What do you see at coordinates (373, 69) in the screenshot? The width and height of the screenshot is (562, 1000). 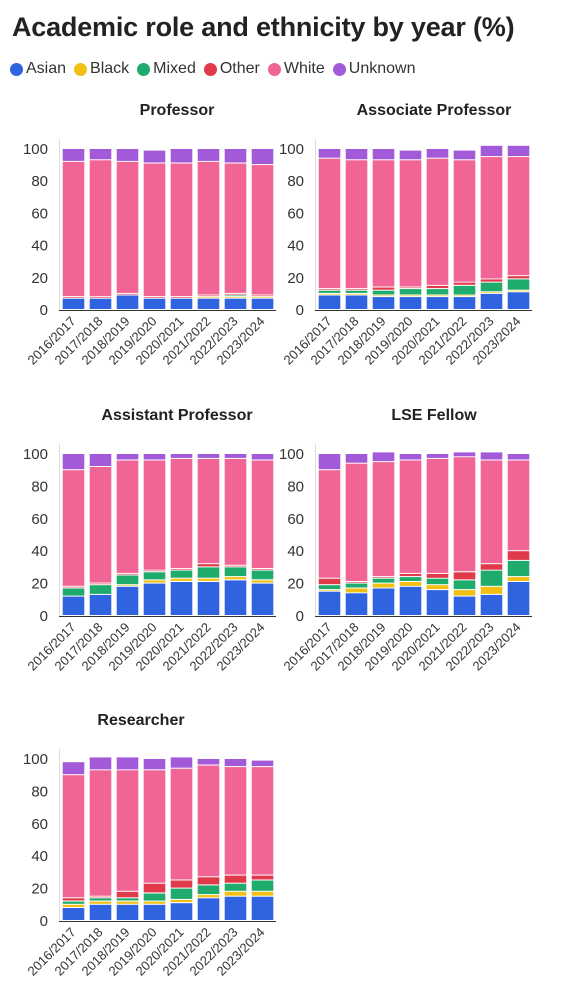 I see `legend-item-unknown: Unknown` at bounding box center [373, 69].